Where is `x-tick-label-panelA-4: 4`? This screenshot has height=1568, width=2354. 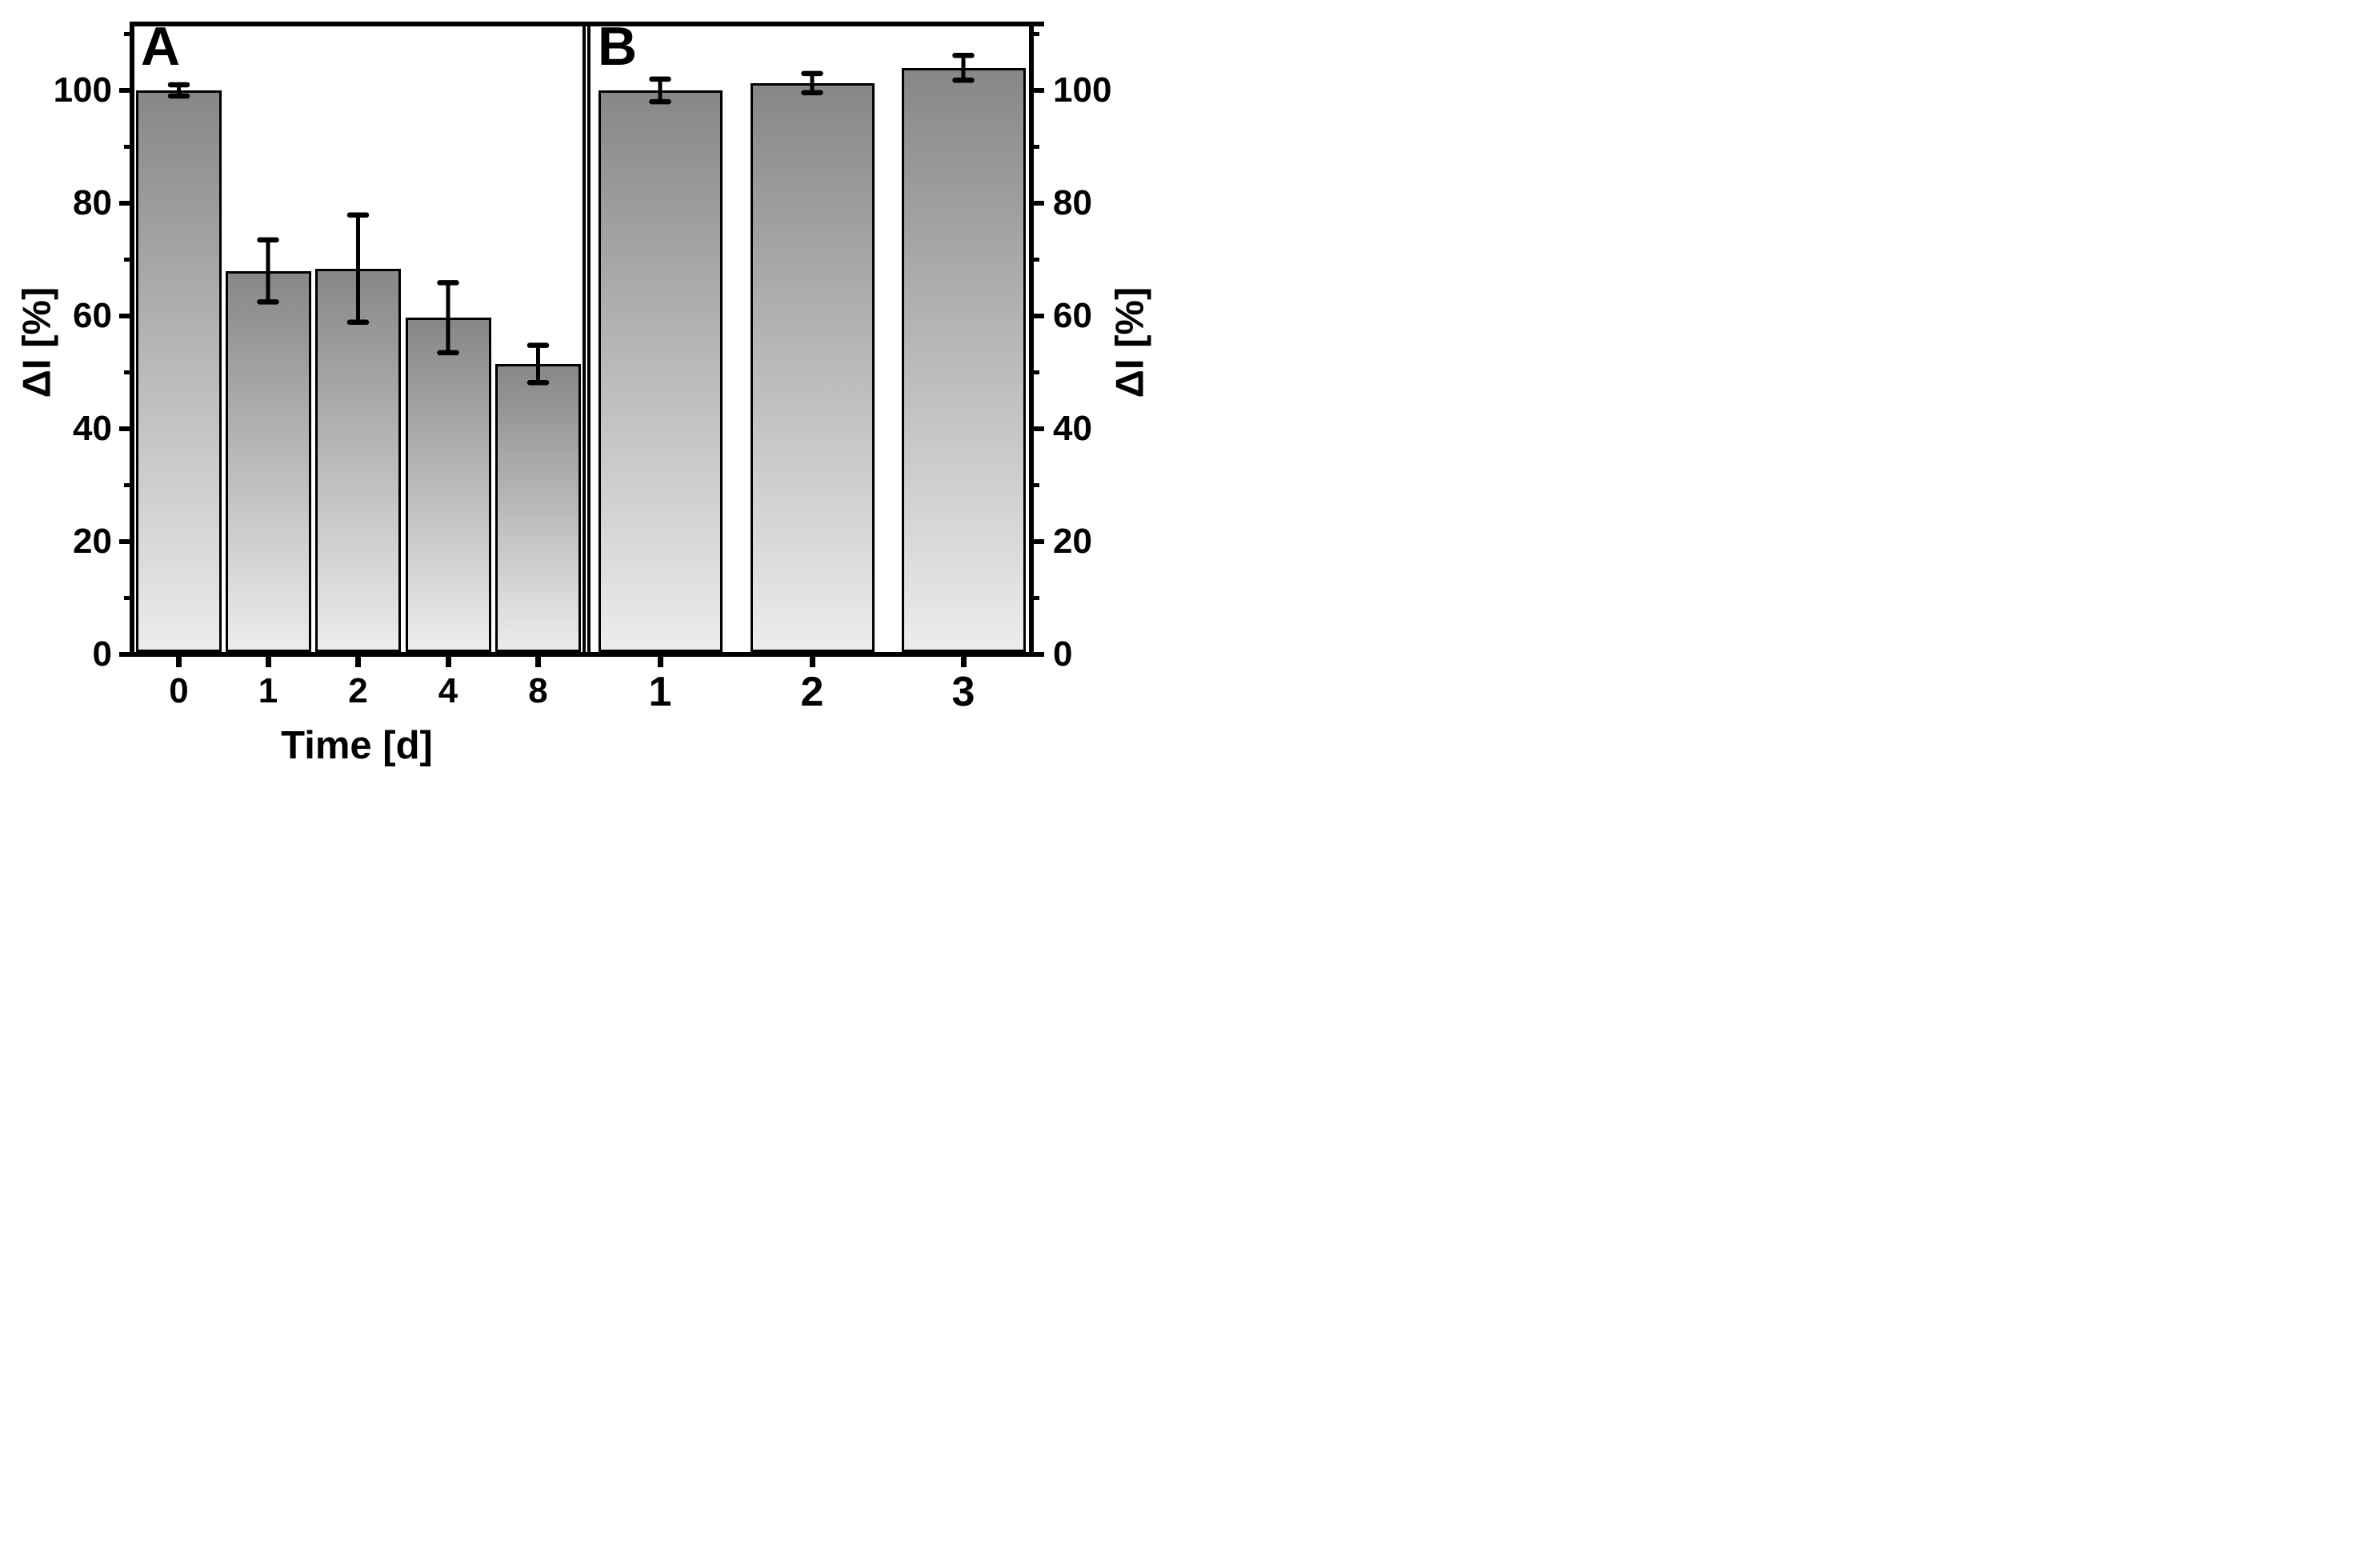
x-tick-label-panelA-4: 4 is located at coordinates (448, 690).